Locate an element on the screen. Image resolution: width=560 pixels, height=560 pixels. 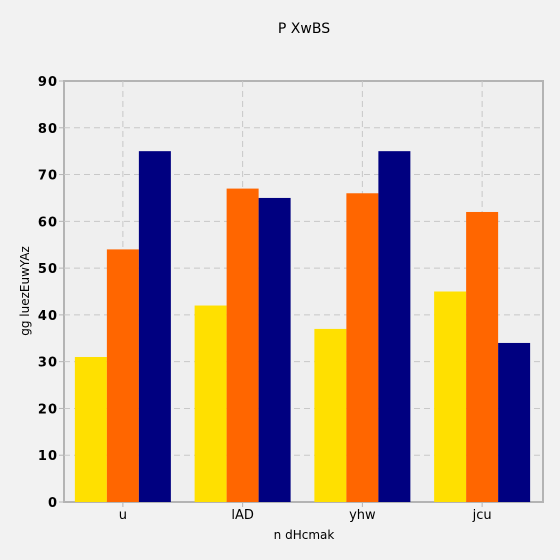
y-tick-label: 80 is located at coordinates (48, 129).